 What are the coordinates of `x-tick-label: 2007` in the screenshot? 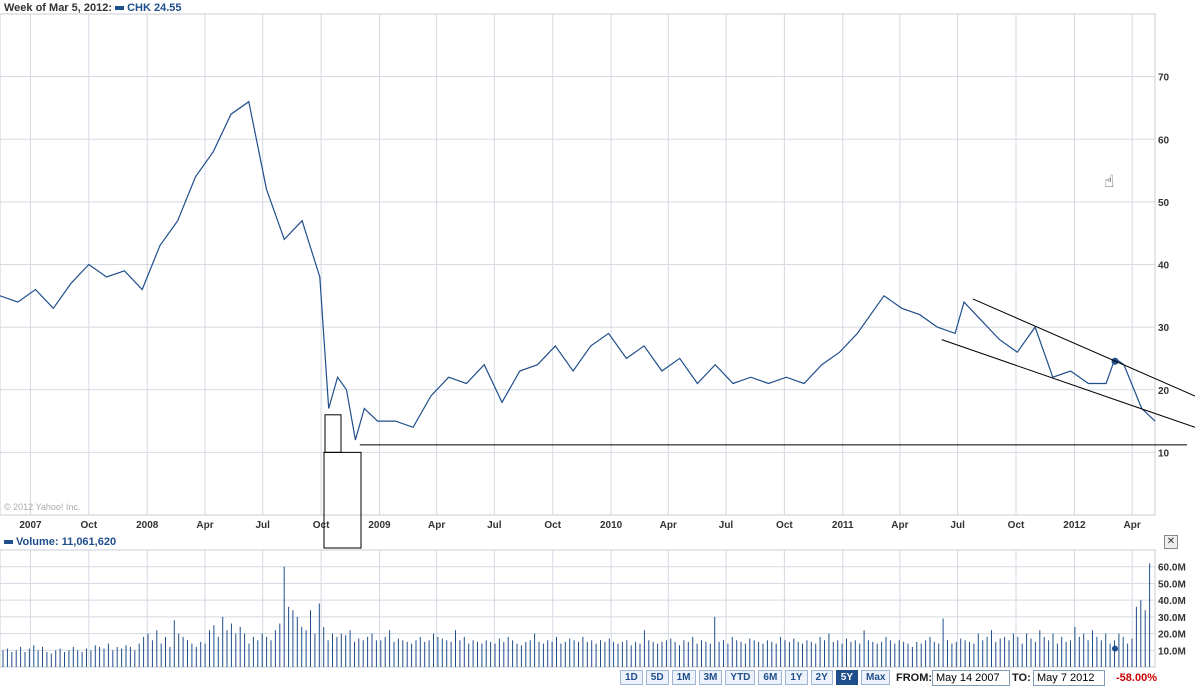 It's located at (30, 525).